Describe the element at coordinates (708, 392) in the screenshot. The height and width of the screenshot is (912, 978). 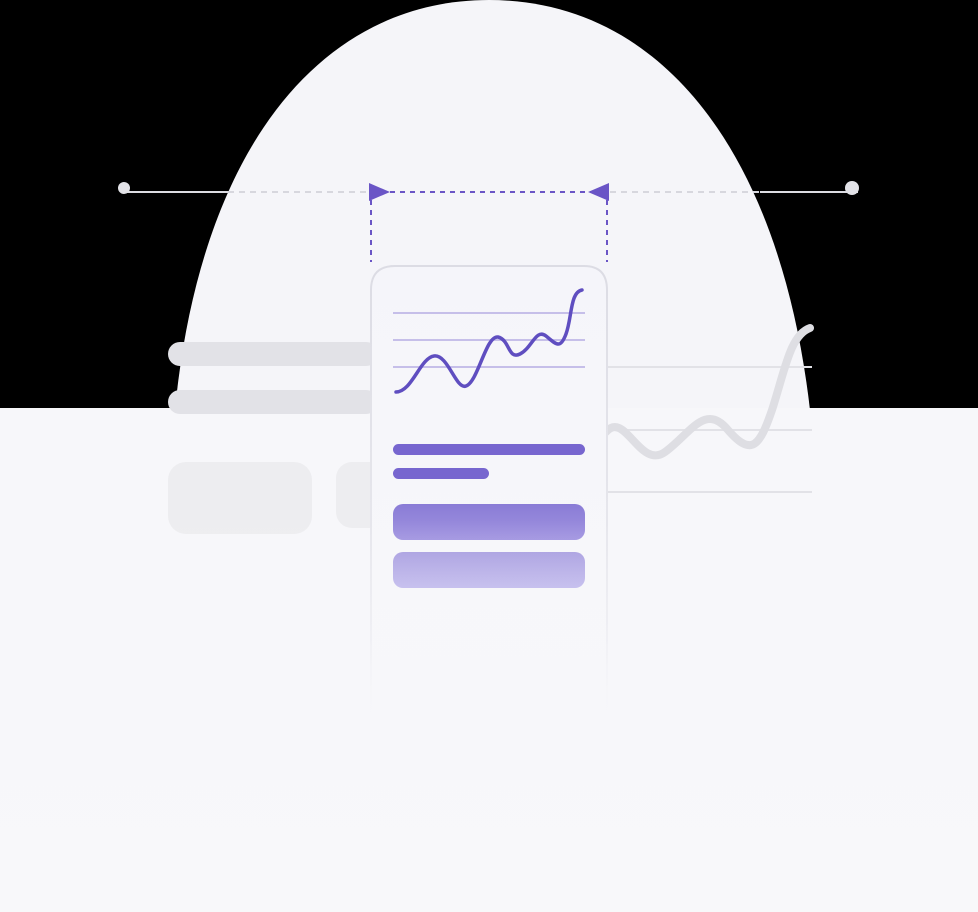
I see `chart-line` at that location.